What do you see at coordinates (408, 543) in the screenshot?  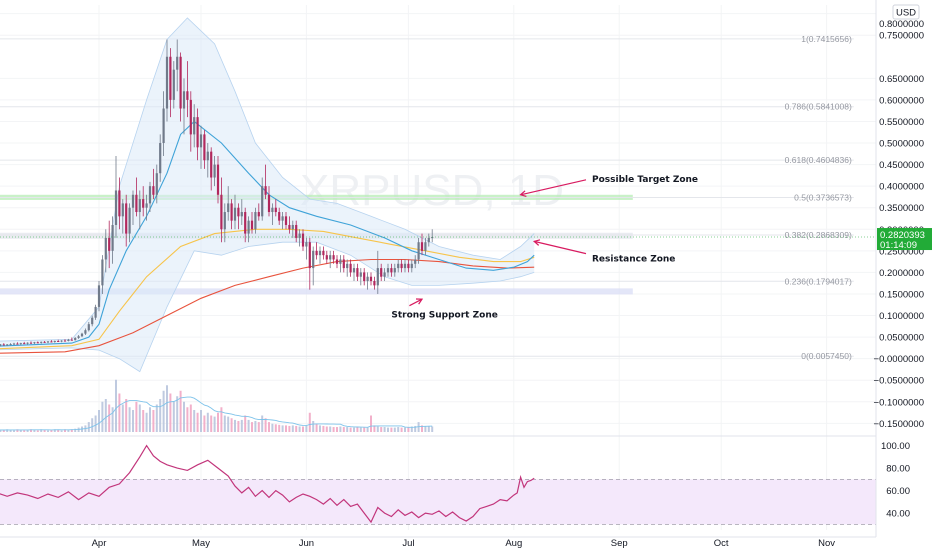 I see `time-tick-label: Jul` at bounding box center [408, 543].